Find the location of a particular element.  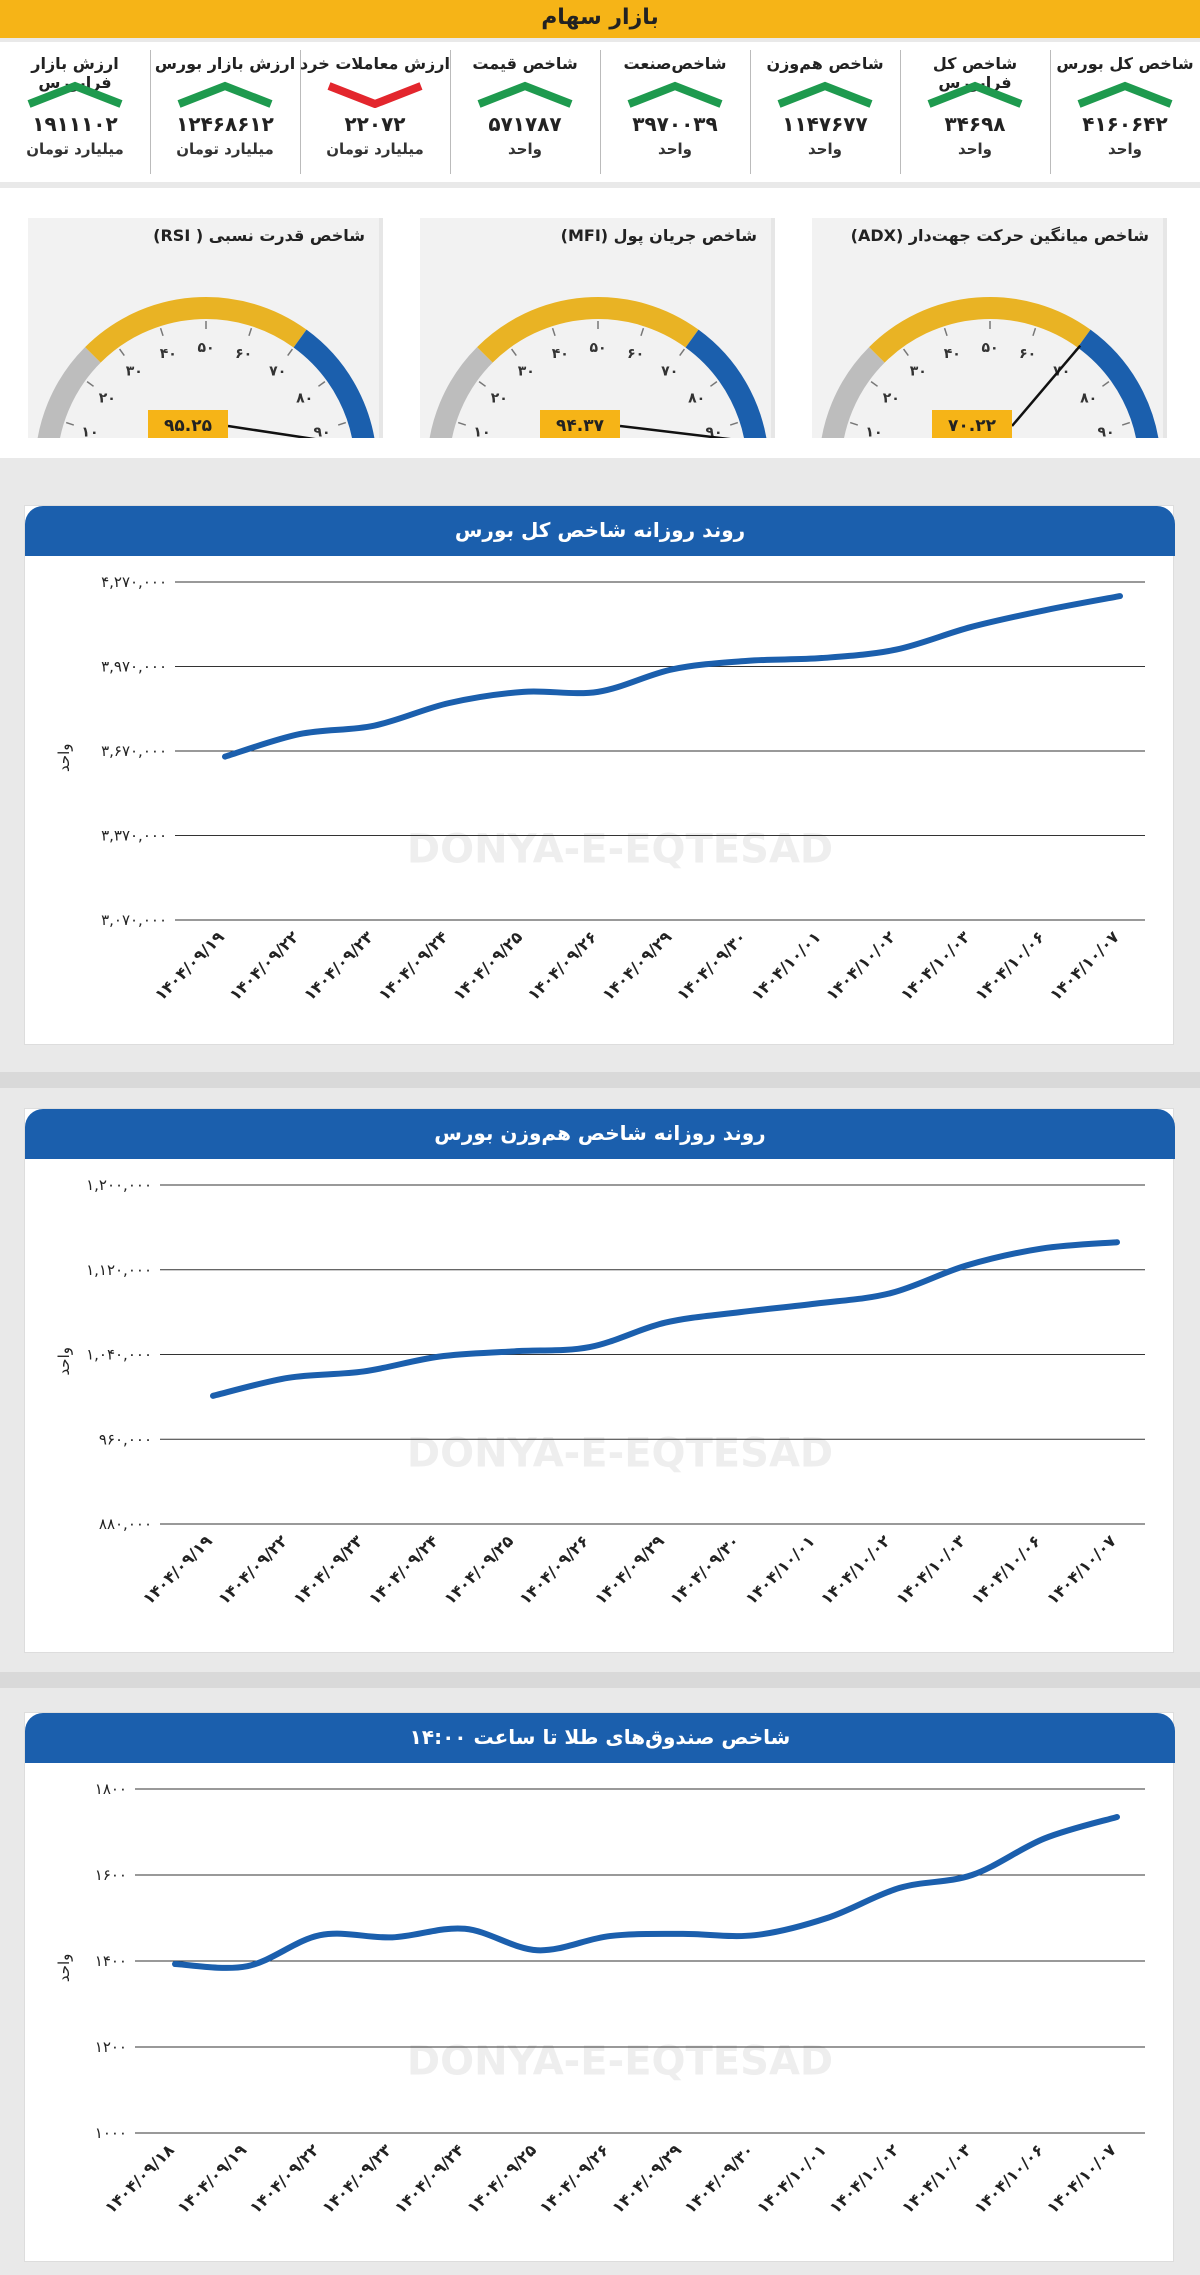

chart-title: روند روزانه شاخص هم‌وزن بورس is located at coordinates (600, 1133).